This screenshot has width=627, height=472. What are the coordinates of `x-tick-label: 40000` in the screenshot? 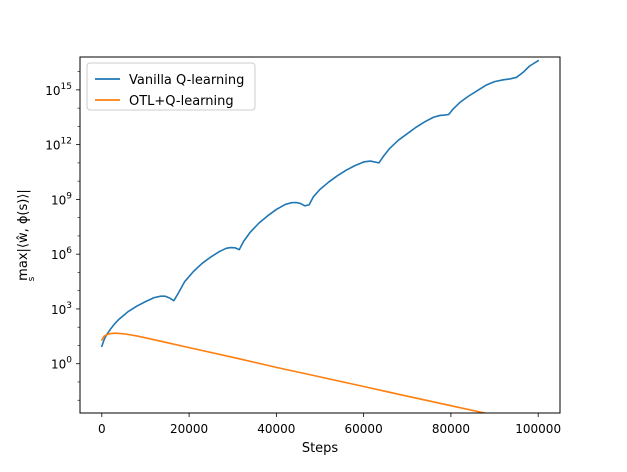 It's located at (276, 429).